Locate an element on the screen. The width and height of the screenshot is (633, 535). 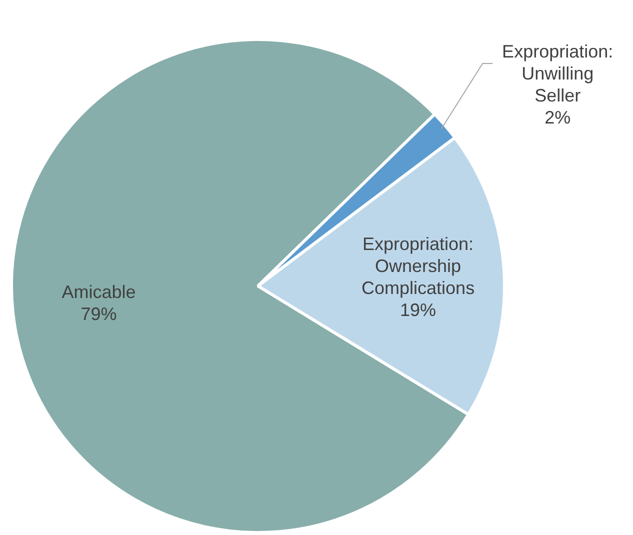
slice-label: Expropriation: Unwilling Seller is located at coordinates (558, 73).